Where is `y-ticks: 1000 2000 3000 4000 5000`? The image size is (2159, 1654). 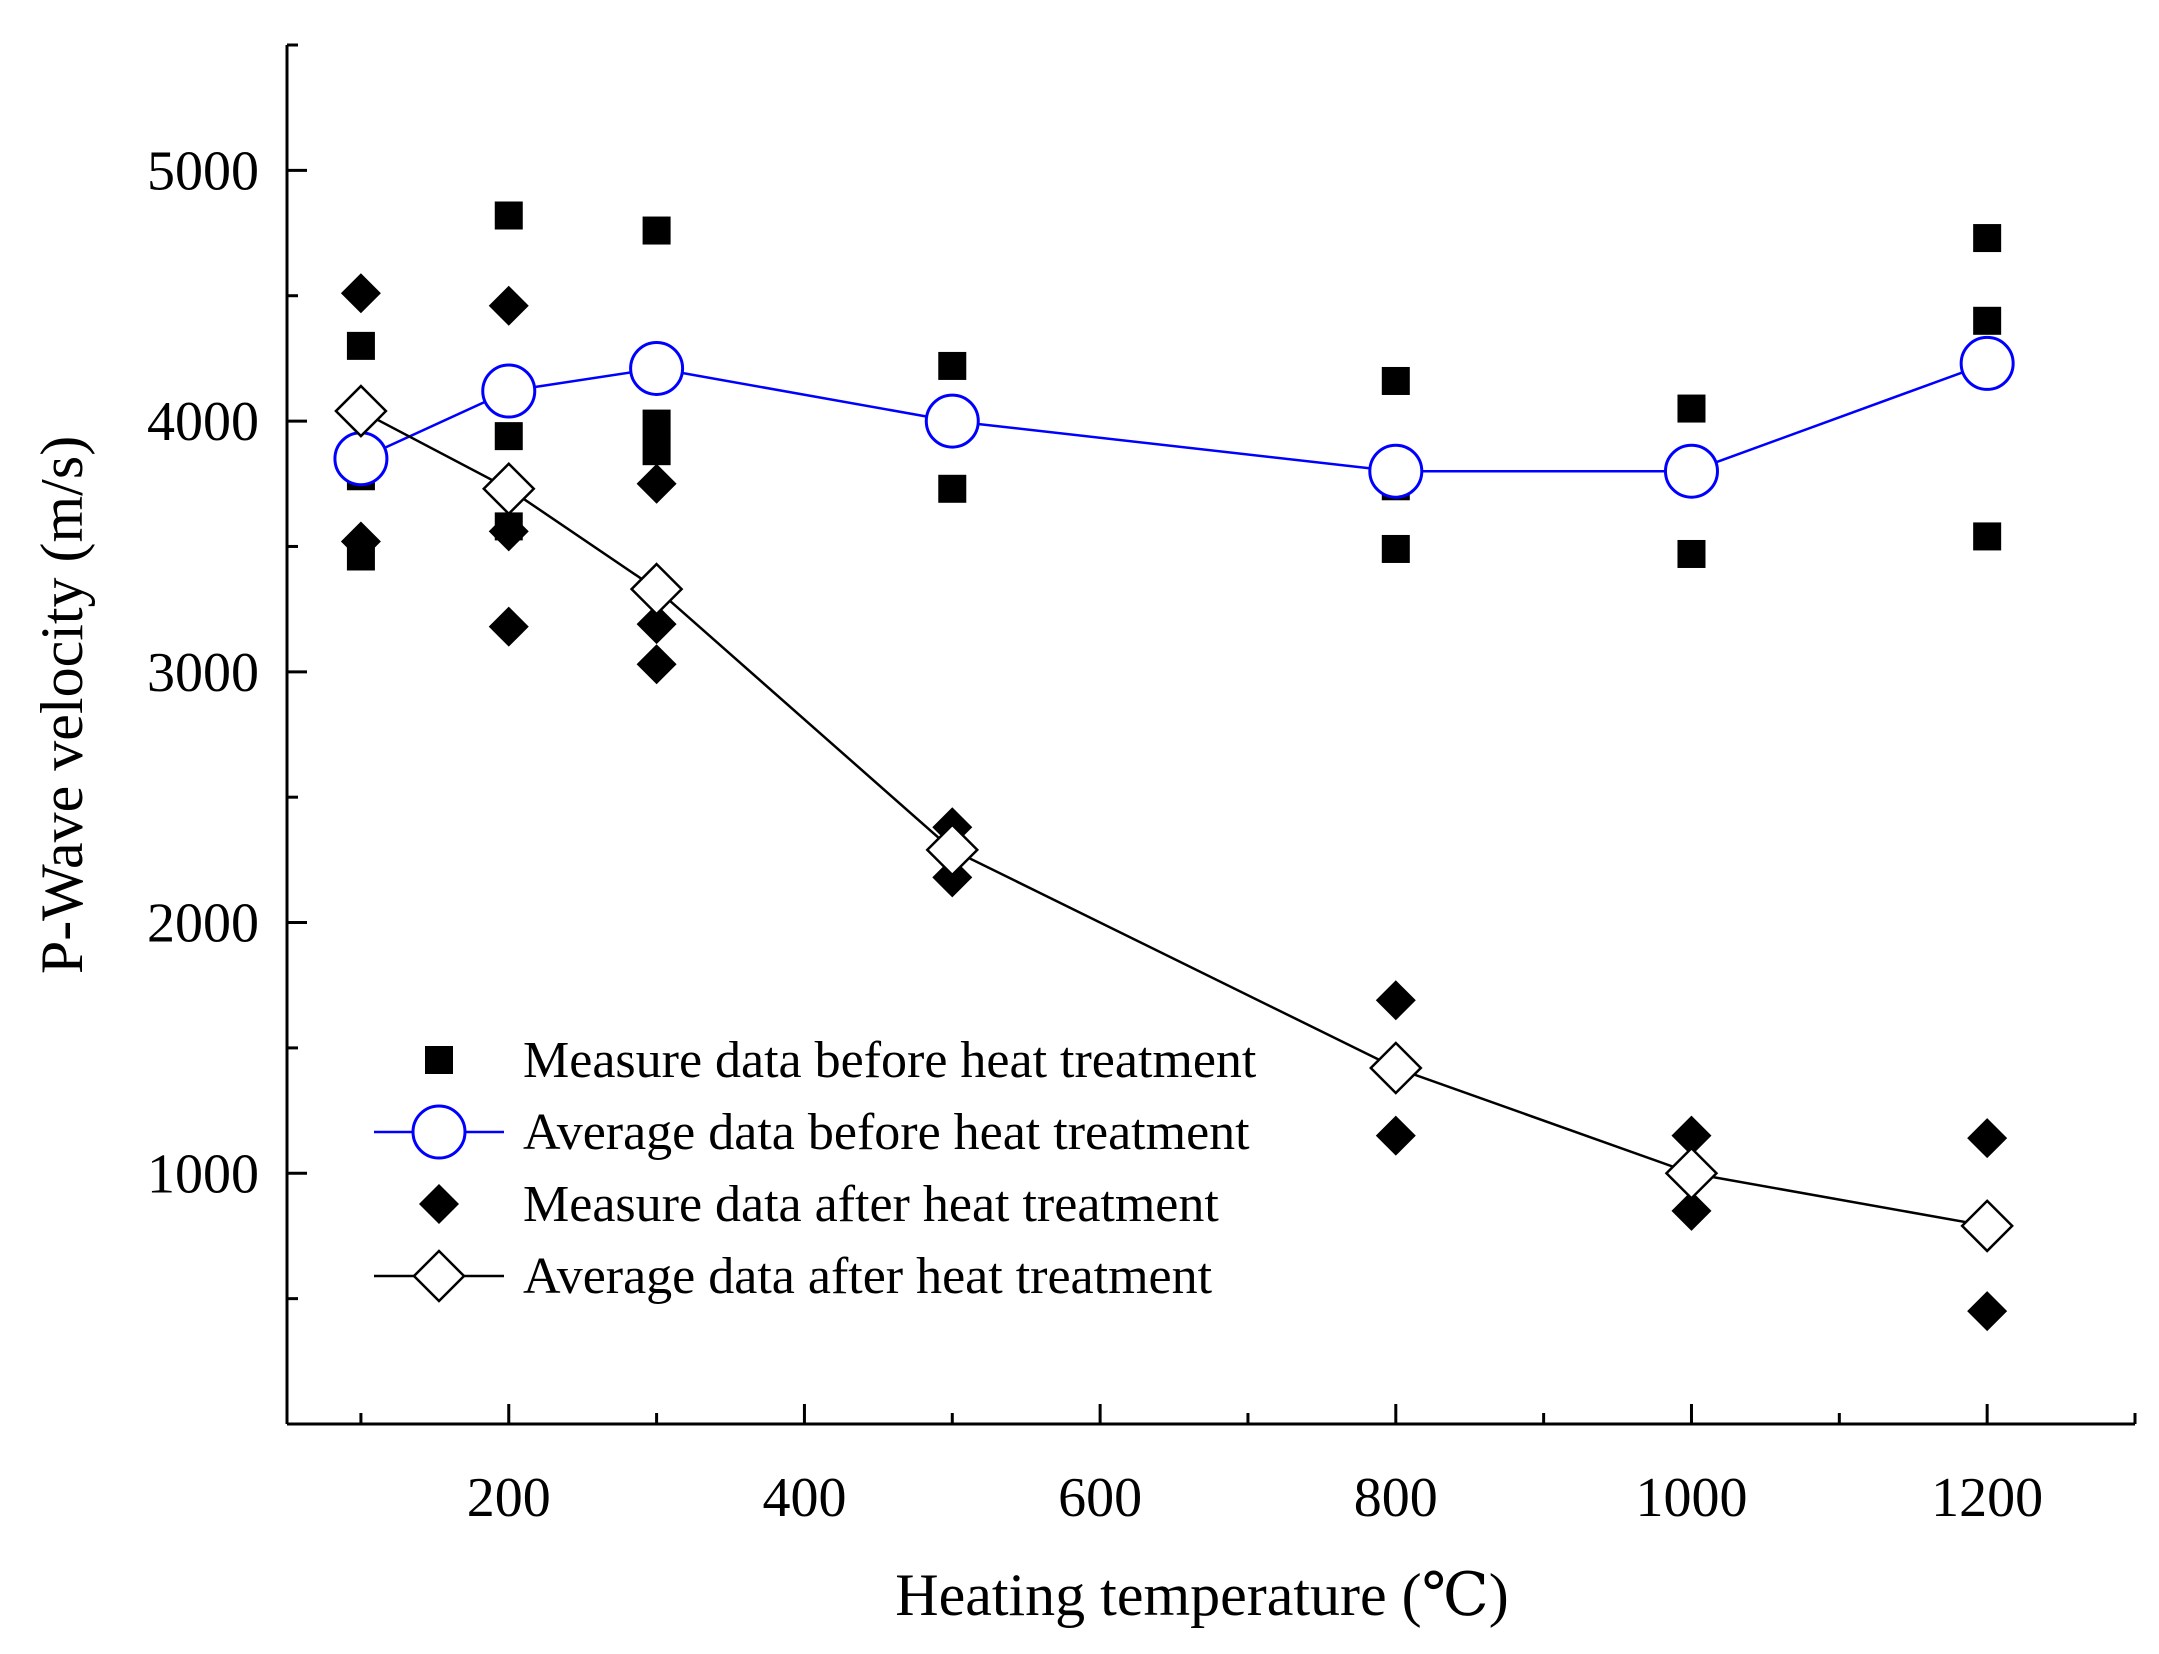 y-ticks: 1000 2000 3000 4000 5000 is located at coordinates (227, 672).